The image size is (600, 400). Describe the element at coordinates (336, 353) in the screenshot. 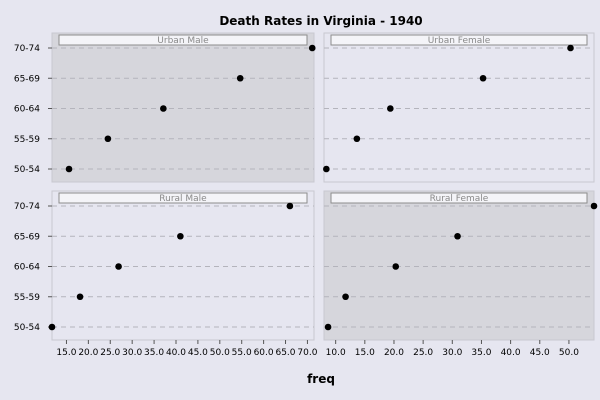

I see `x-tick-label: 10.0` at that location.